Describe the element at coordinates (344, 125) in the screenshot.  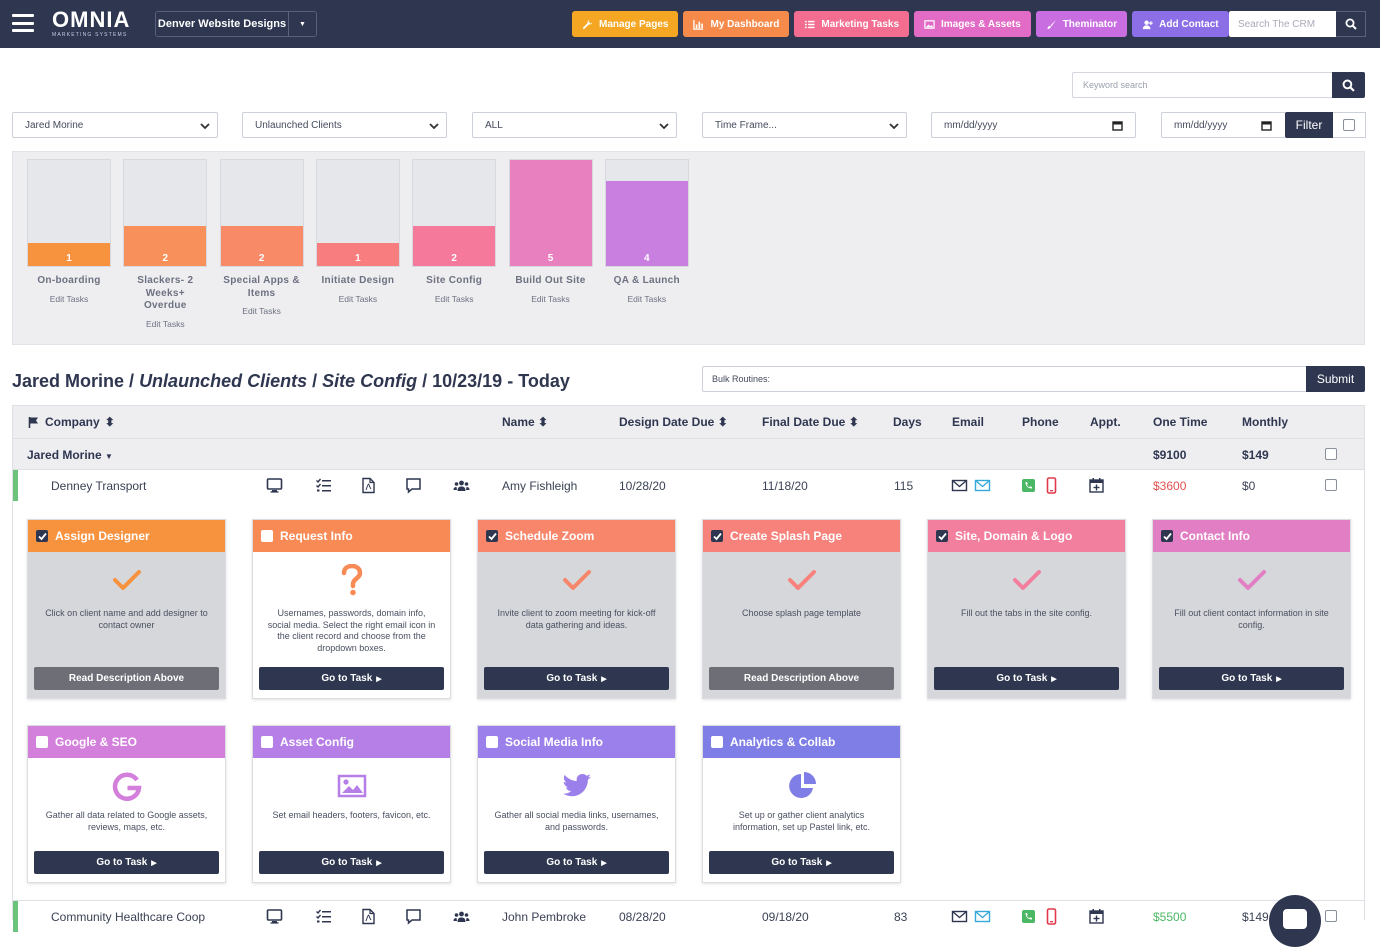
I see `client-type-select: Unlaunched Clients` at that location.